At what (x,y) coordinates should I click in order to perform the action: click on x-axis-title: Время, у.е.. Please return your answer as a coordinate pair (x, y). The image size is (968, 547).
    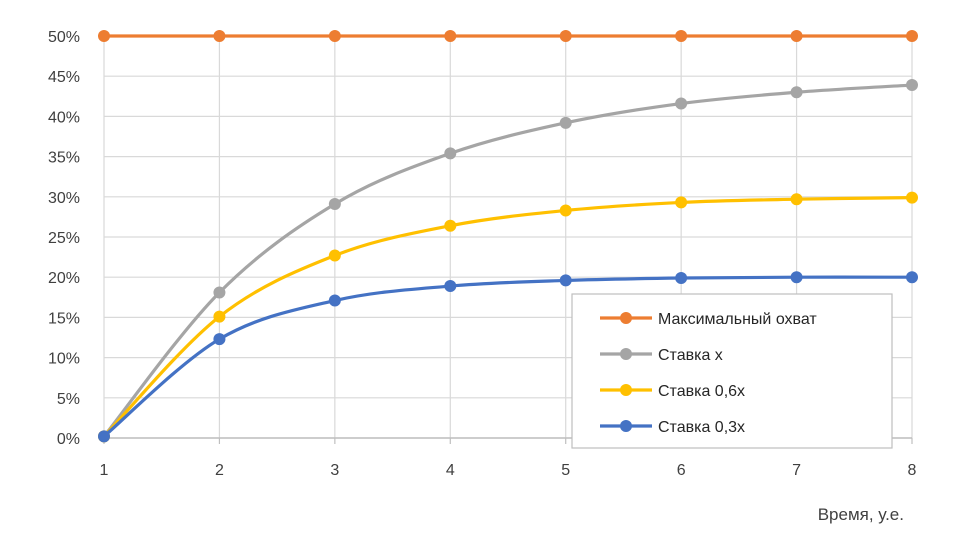
    Looking at the image, I should click on (861, 514).